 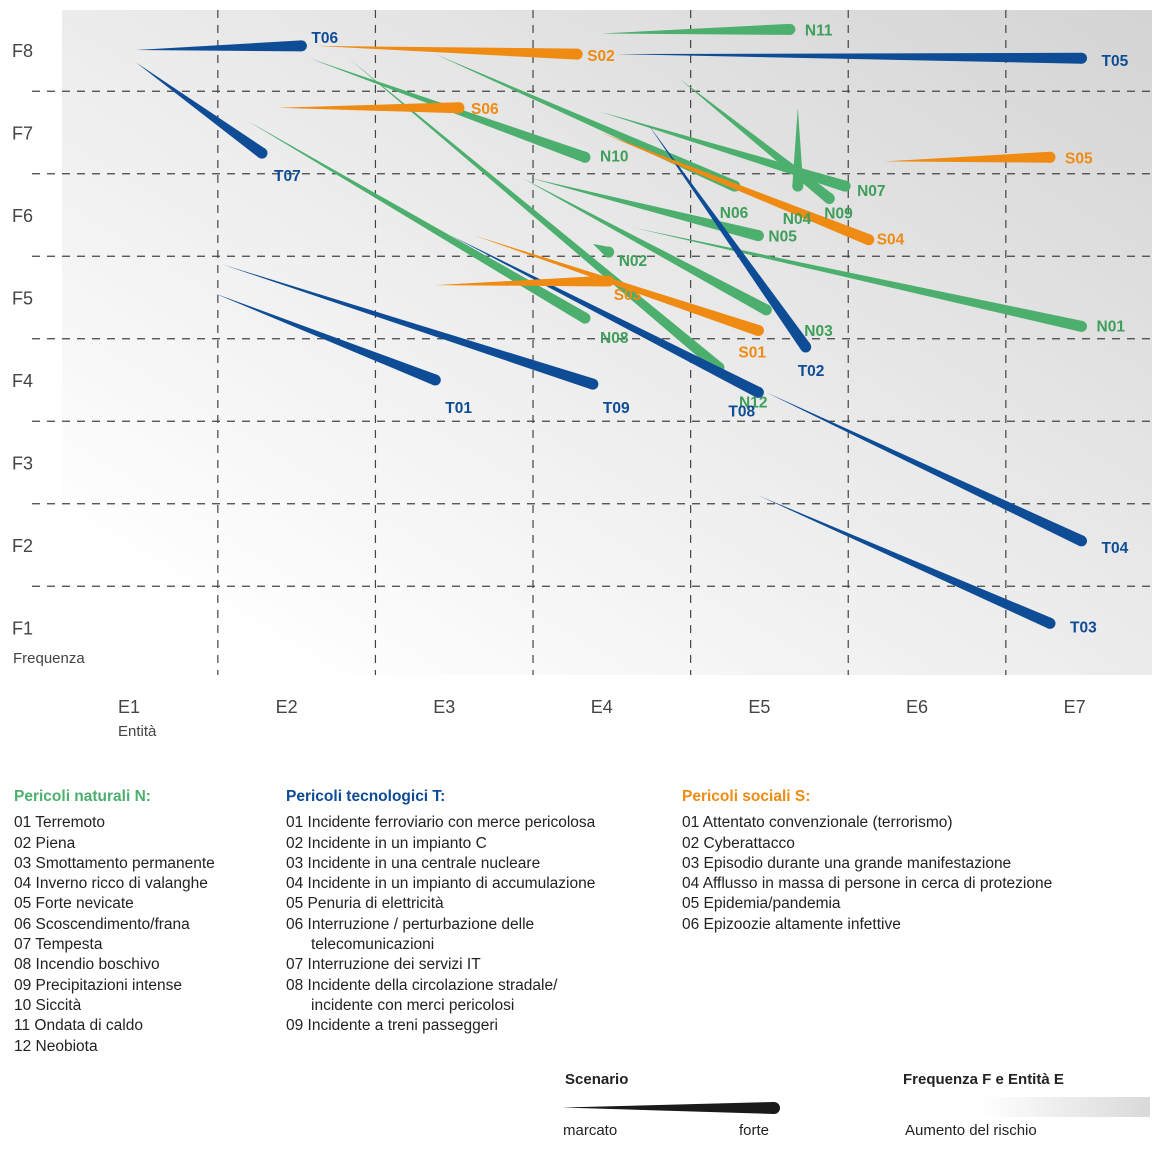 I want to click on wedge-end-N07, so click(x=845, y=186).